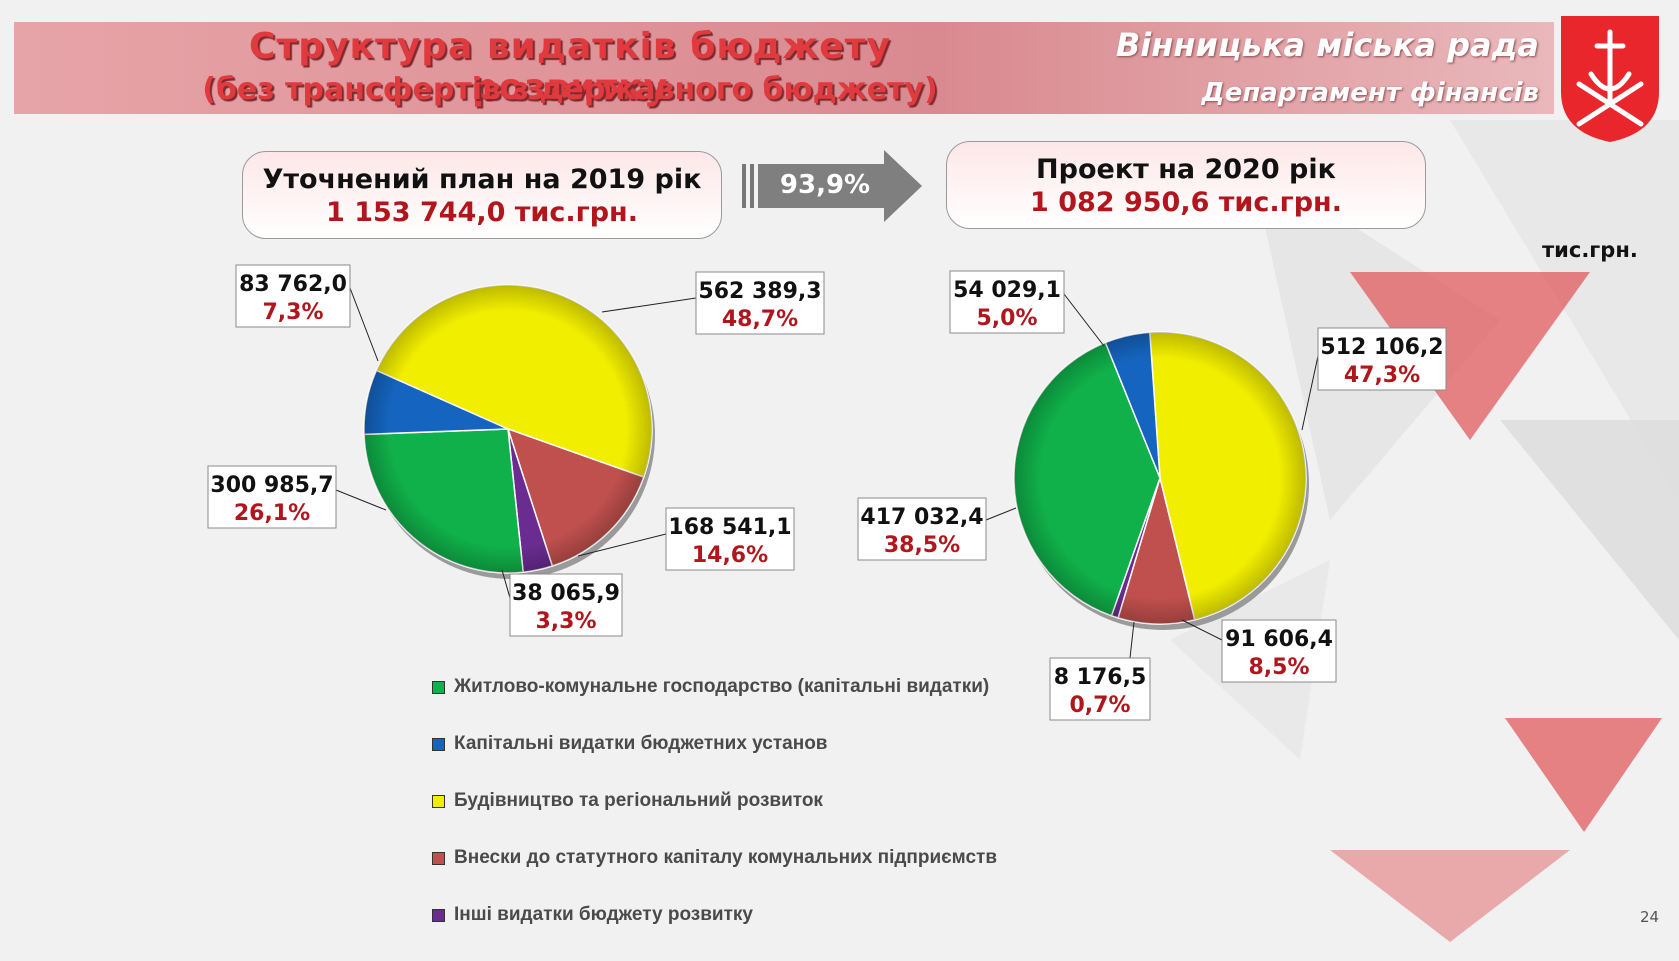  Describe the element at coordinates (1186, 169) in the screenshot. I see `plan-2020-title: Проект на 2020 рік` at that location.